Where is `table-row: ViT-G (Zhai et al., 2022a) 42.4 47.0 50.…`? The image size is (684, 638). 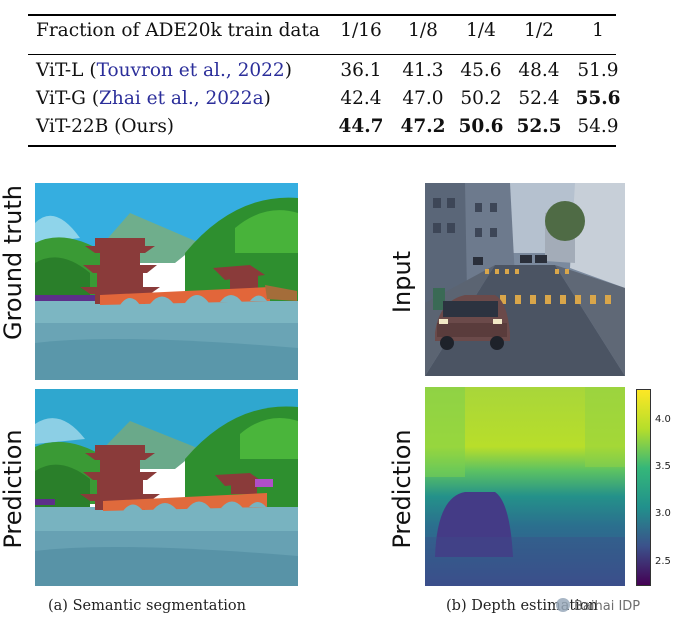
table-row: ViT-G (Zhai et al., 2022a) 42.4 47.0 50.… is located at coordinates (328, 102).